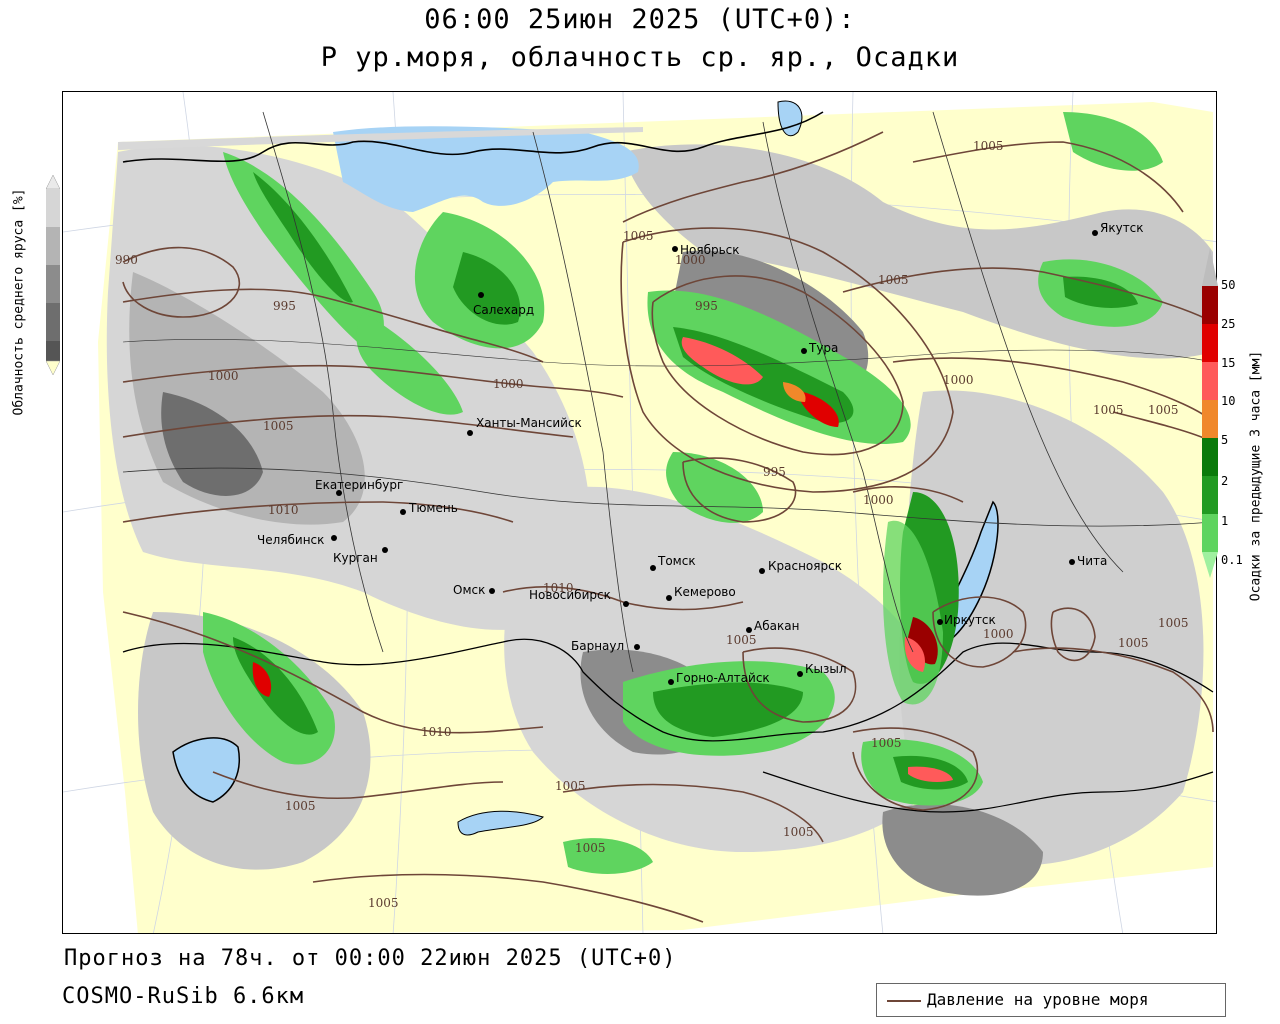 The height and width of the screenshot is (1024, 1280). I want to click on precip-tick-10: 10, so click(1228, 401).